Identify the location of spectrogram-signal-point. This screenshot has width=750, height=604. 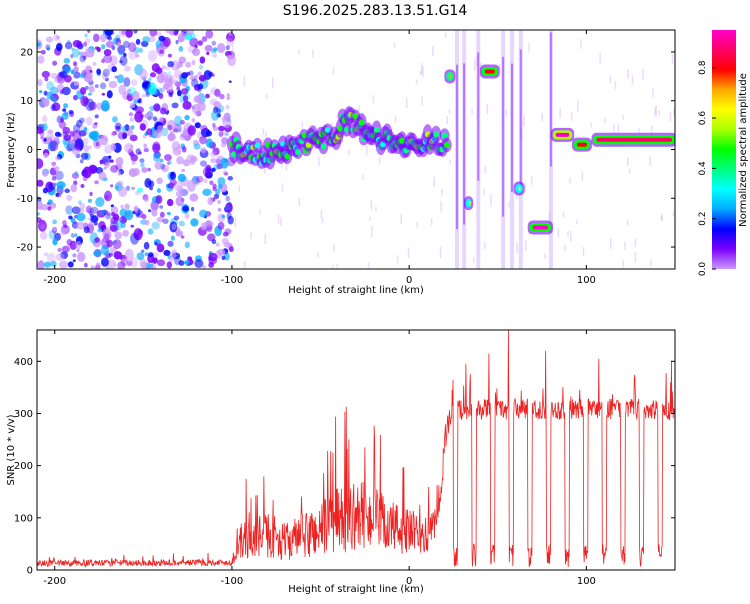
(402, 140).